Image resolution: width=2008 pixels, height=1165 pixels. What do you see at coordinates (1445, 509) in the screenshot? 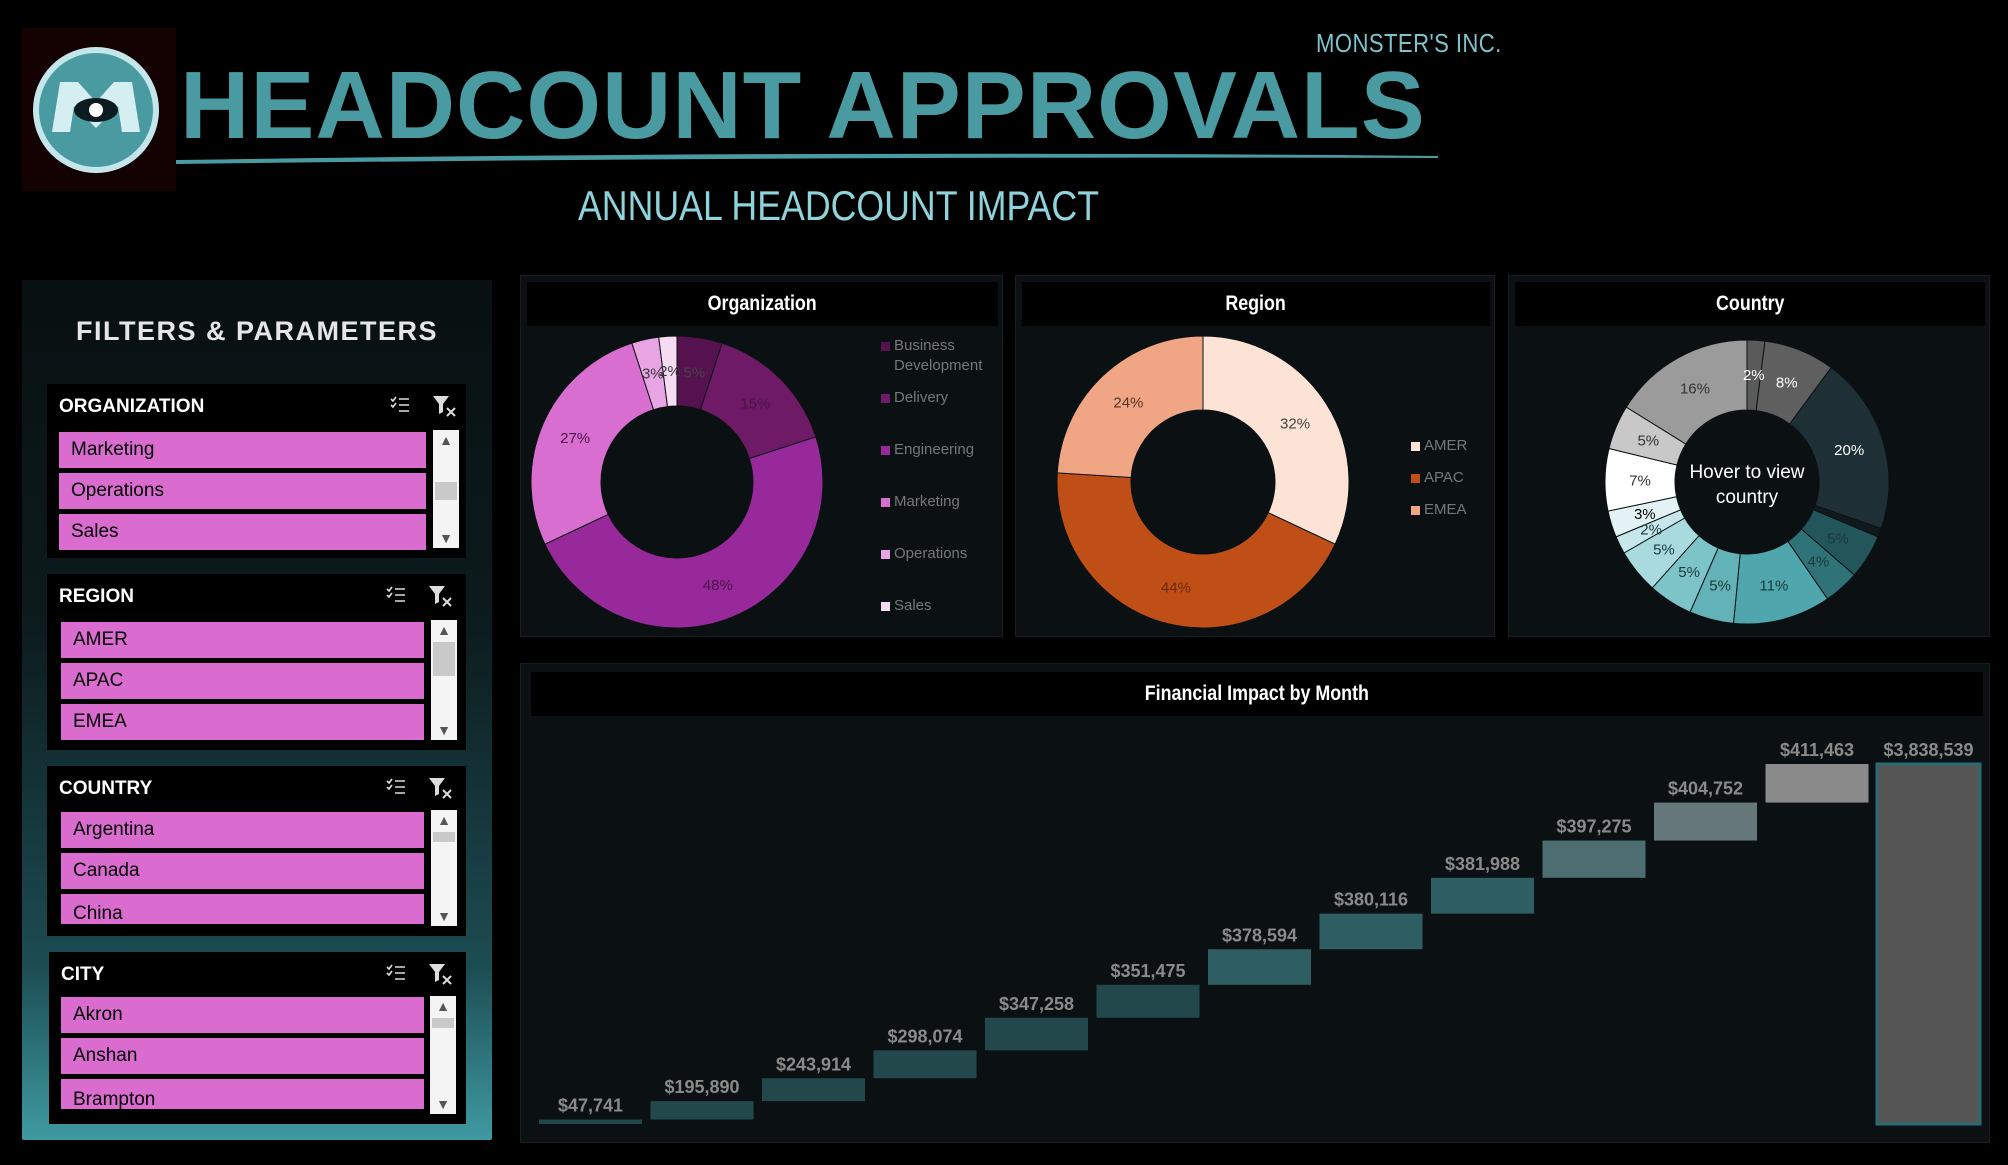
I see `legend-label: EMEA` at bounding box center [1445, 509].